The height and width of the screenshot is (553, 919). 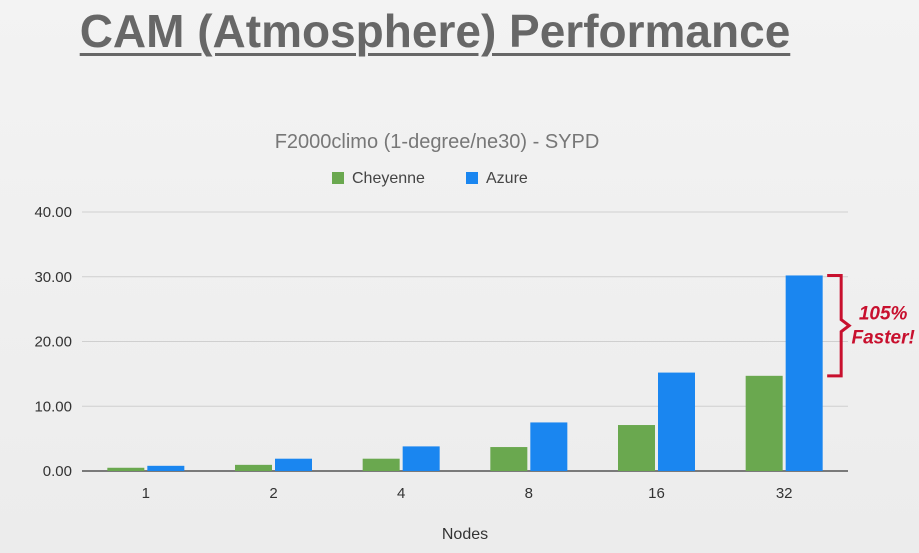 I want to click on x-tick-label: 1, so click(x=146, y=493).